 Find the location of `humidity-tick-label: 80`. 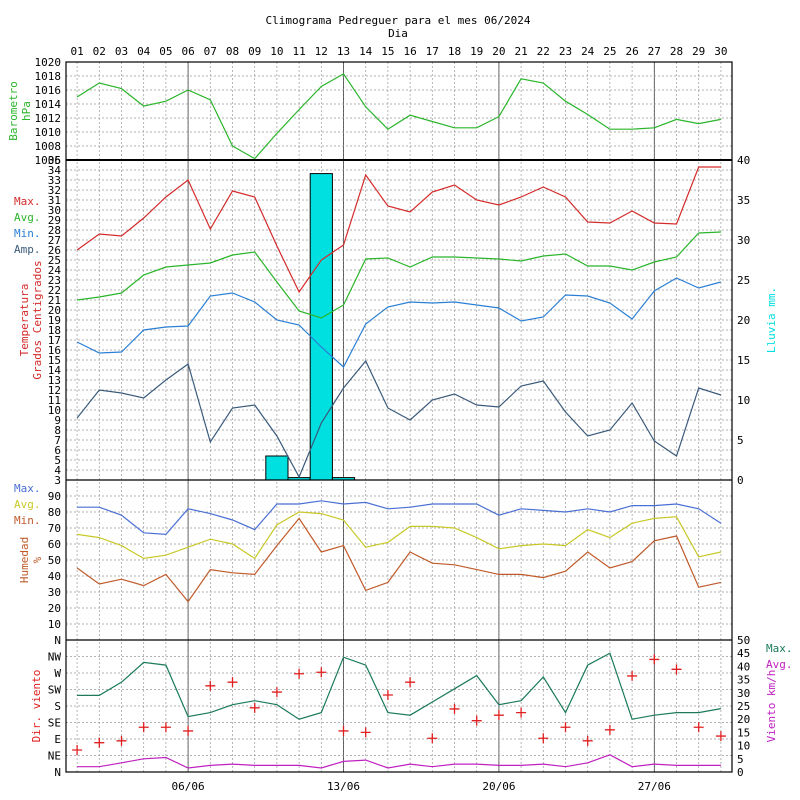

humidity-tick-label: 80 is located at coordinates (54, 512).